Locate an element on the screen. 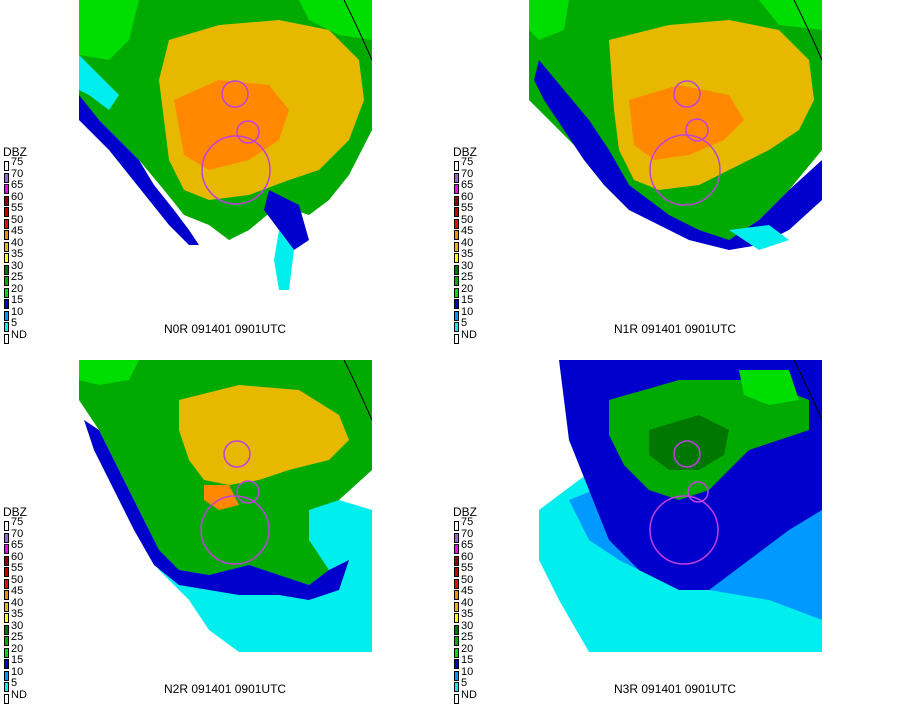 This screenshot has width=900, height=720. radar-image-n3r is located at coordinates (675, 506).